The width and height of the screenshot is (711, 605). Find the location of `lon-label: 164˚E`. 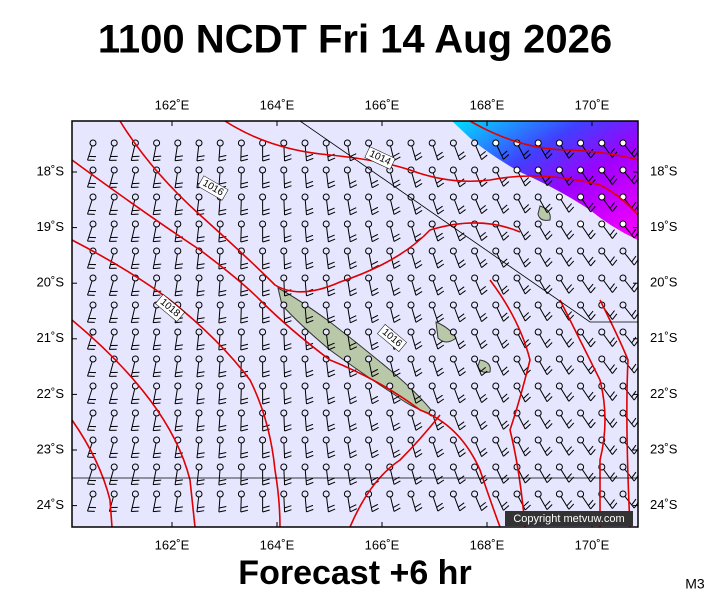

lon-label: 164˚E is located at coordinates (277, 544).